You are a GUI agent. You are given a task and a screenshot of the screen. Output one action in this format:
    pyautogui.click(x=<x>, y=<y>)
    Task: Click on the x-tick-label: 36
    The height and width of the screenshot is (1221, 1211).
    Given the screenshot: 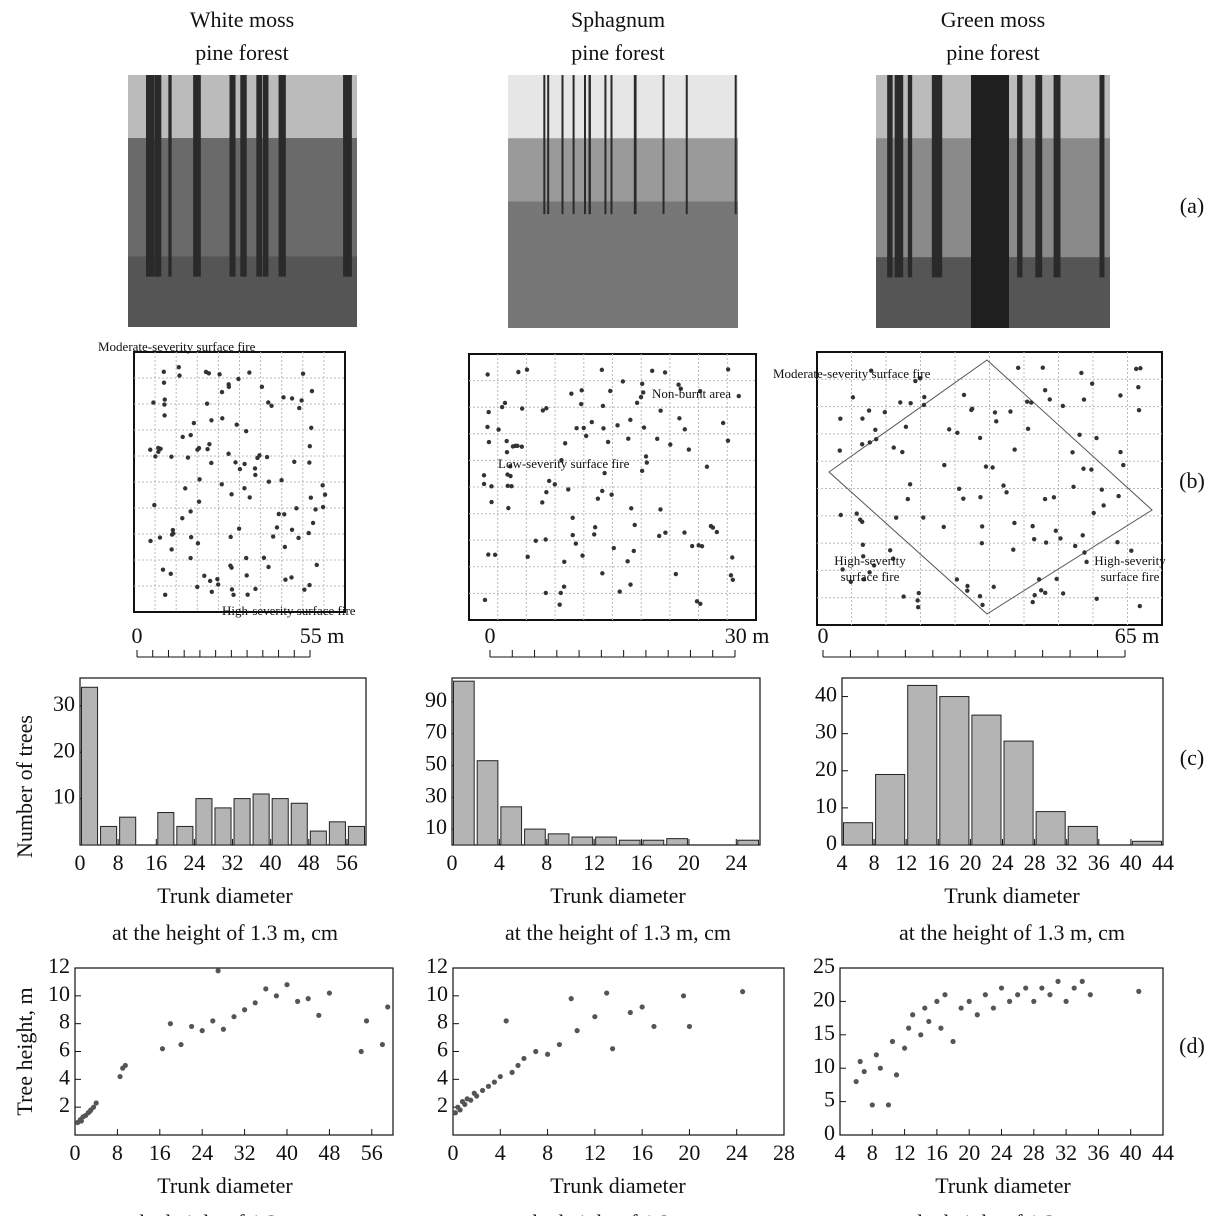 What is the action you would take?
    pyautogui.click(x=1099, y=862)
    